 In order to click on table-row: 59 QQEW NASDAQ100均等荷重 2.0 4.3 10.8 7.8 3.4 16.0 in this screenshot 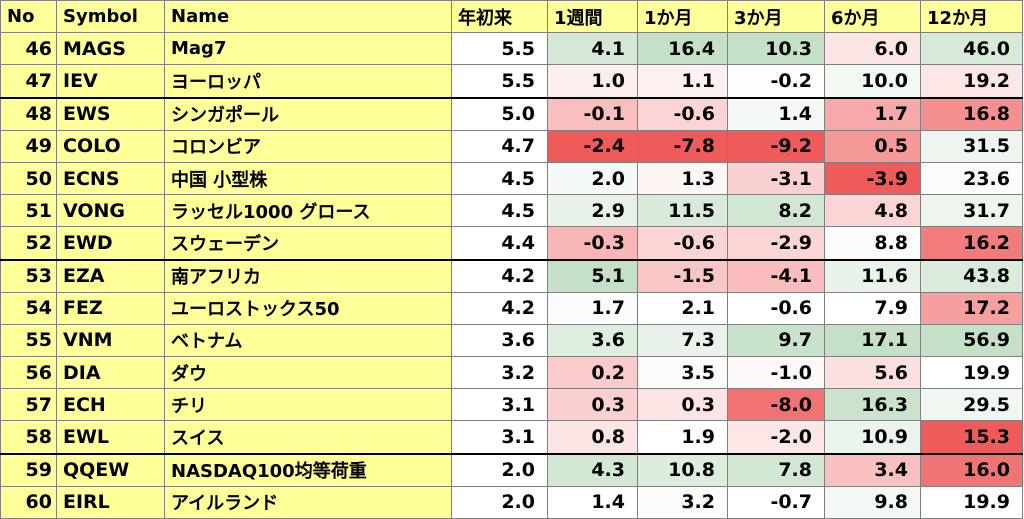, I will do `click(511, 469)`.